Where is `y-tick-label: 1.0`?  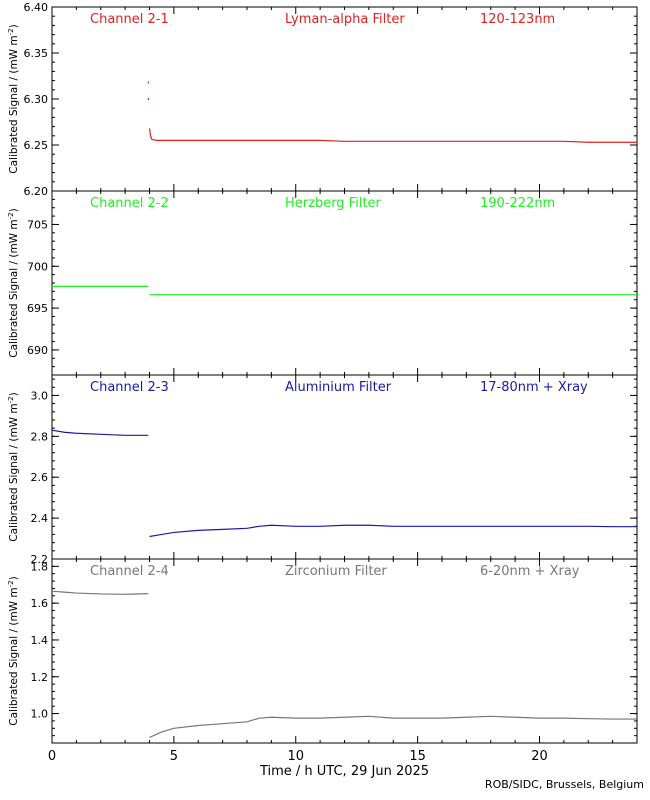
y-tick-label: 1.0 is located at coordinates (40, 714).